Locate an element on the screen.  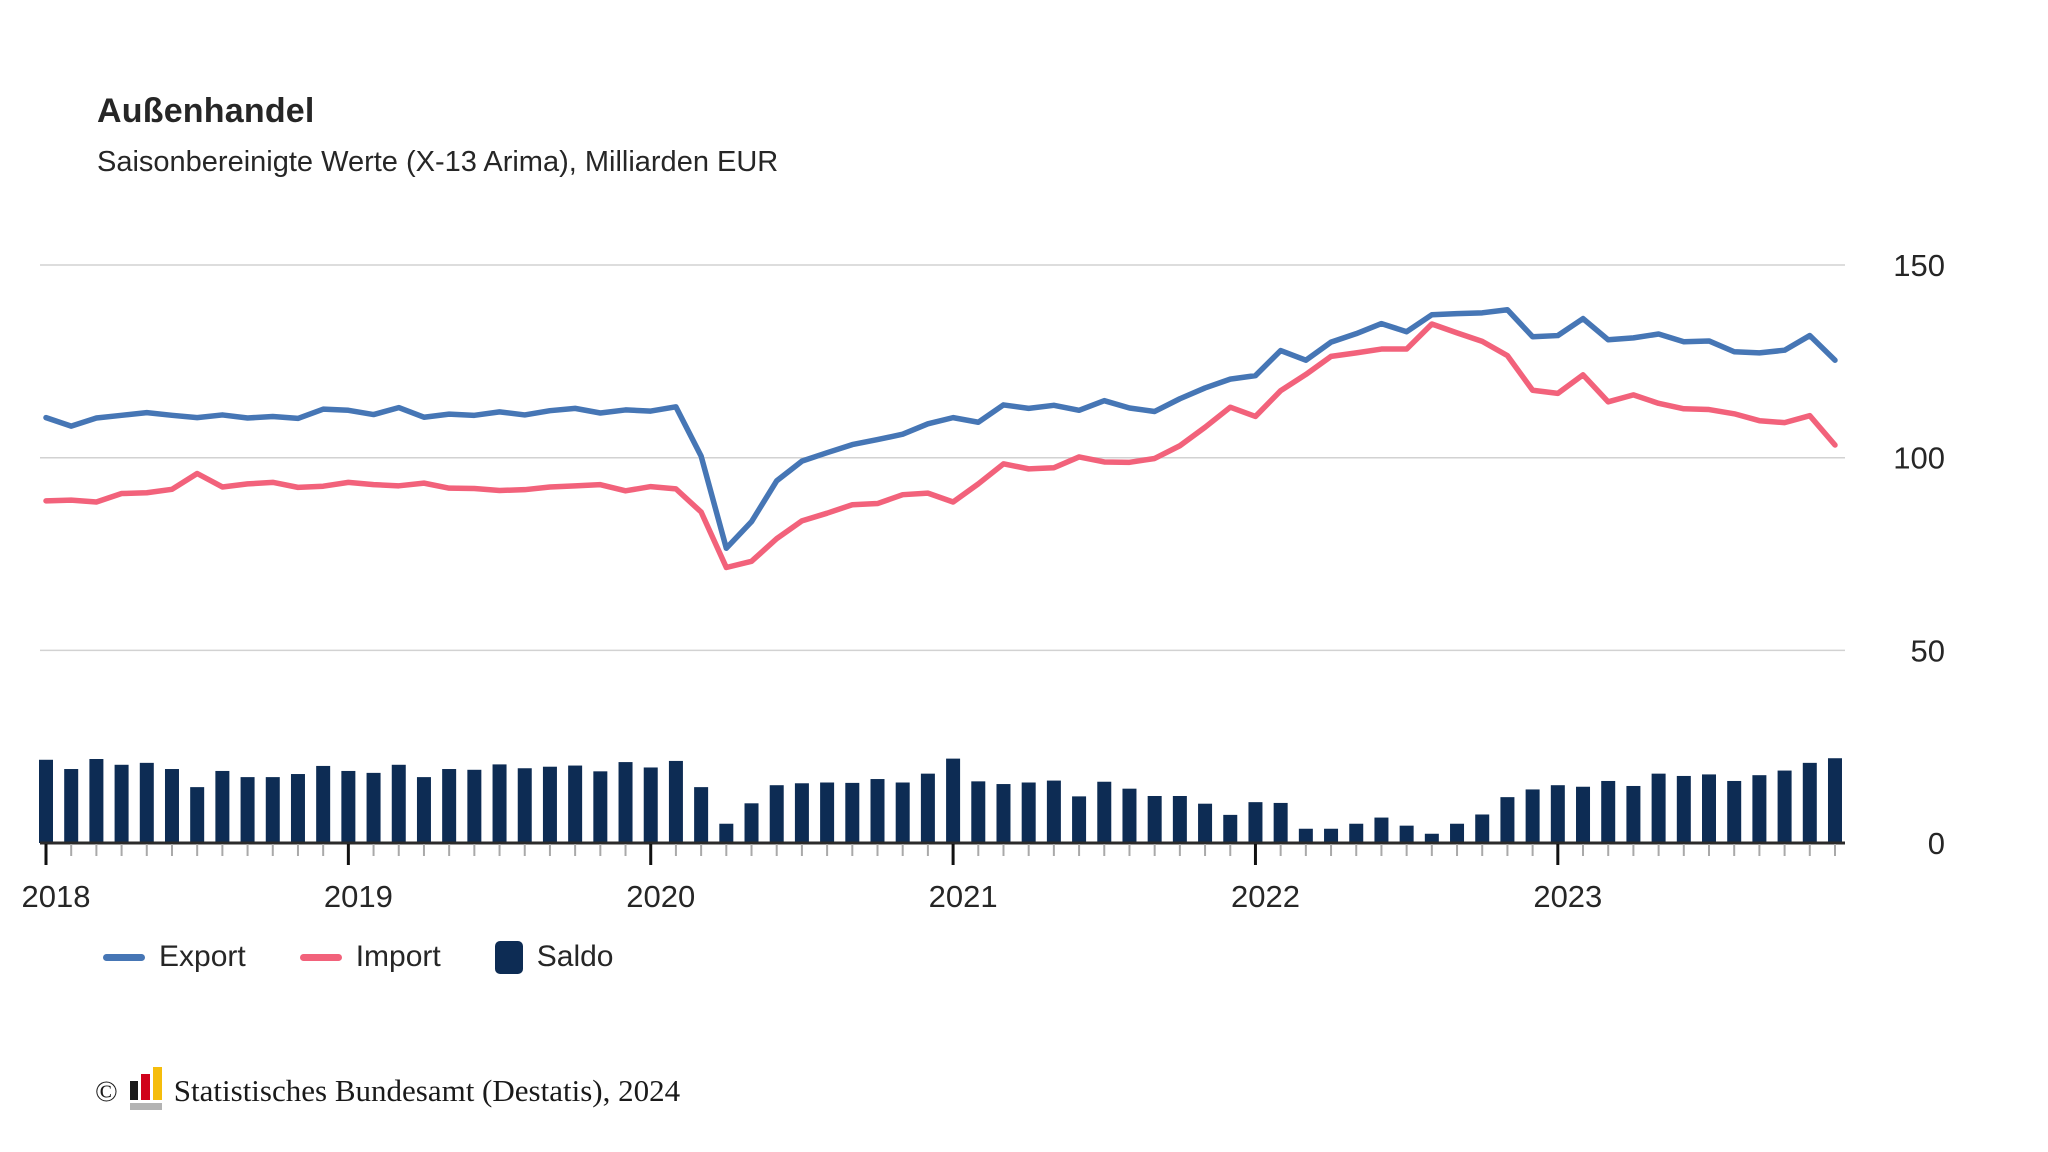
saldo-bar-swatch-icon is located at coordinates (508, 957).